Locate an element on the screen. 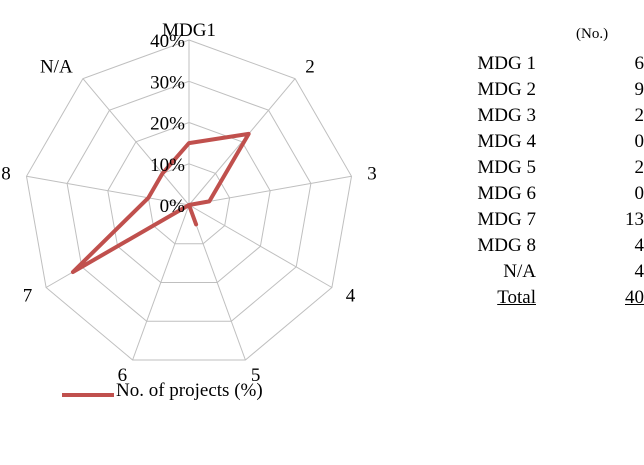 This screenshot has width=644, height=465. table-total-label: Total is located at coordinates (516, 297).